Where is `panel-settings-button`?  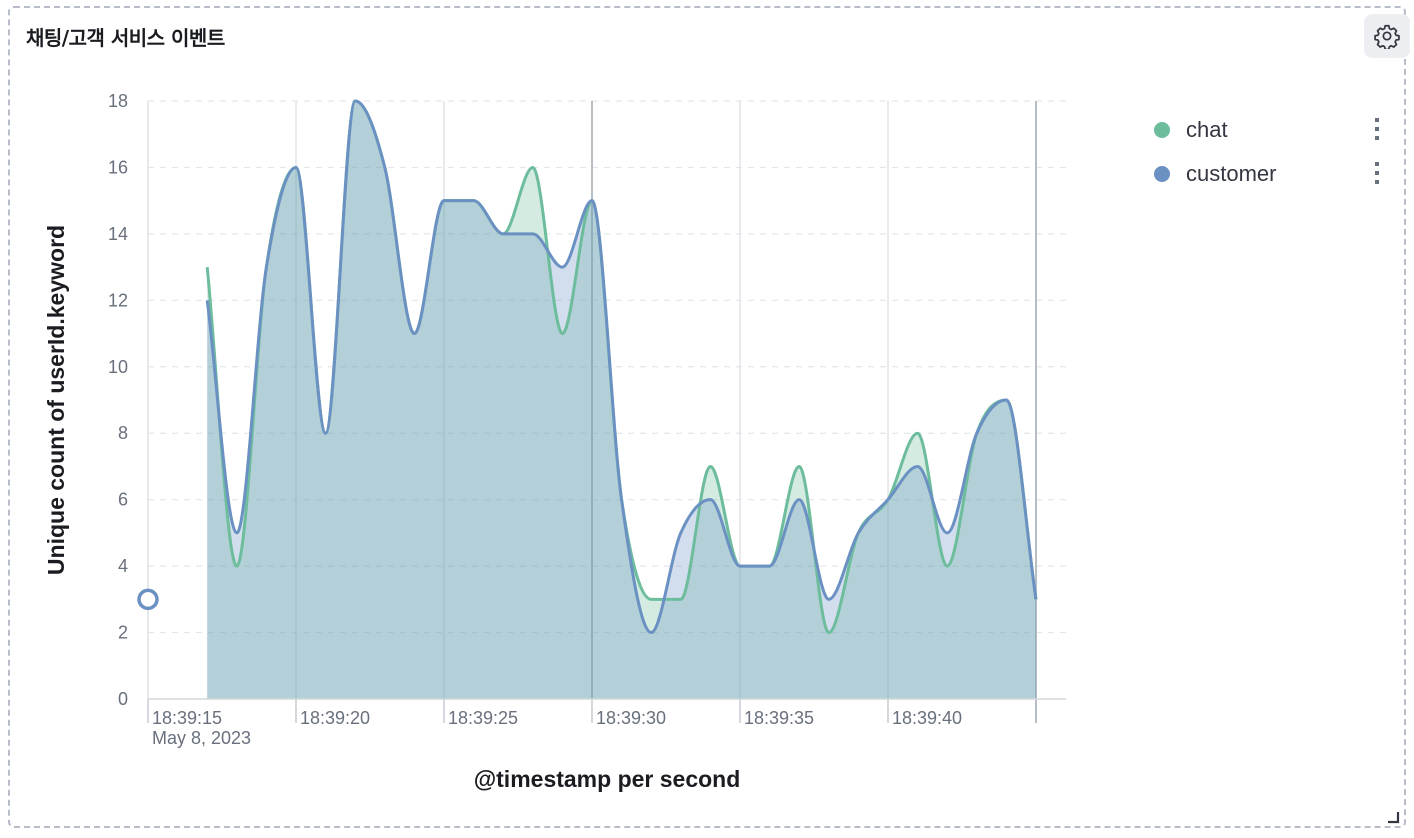 panel-settings-button is located at coordinates (1387, 36).